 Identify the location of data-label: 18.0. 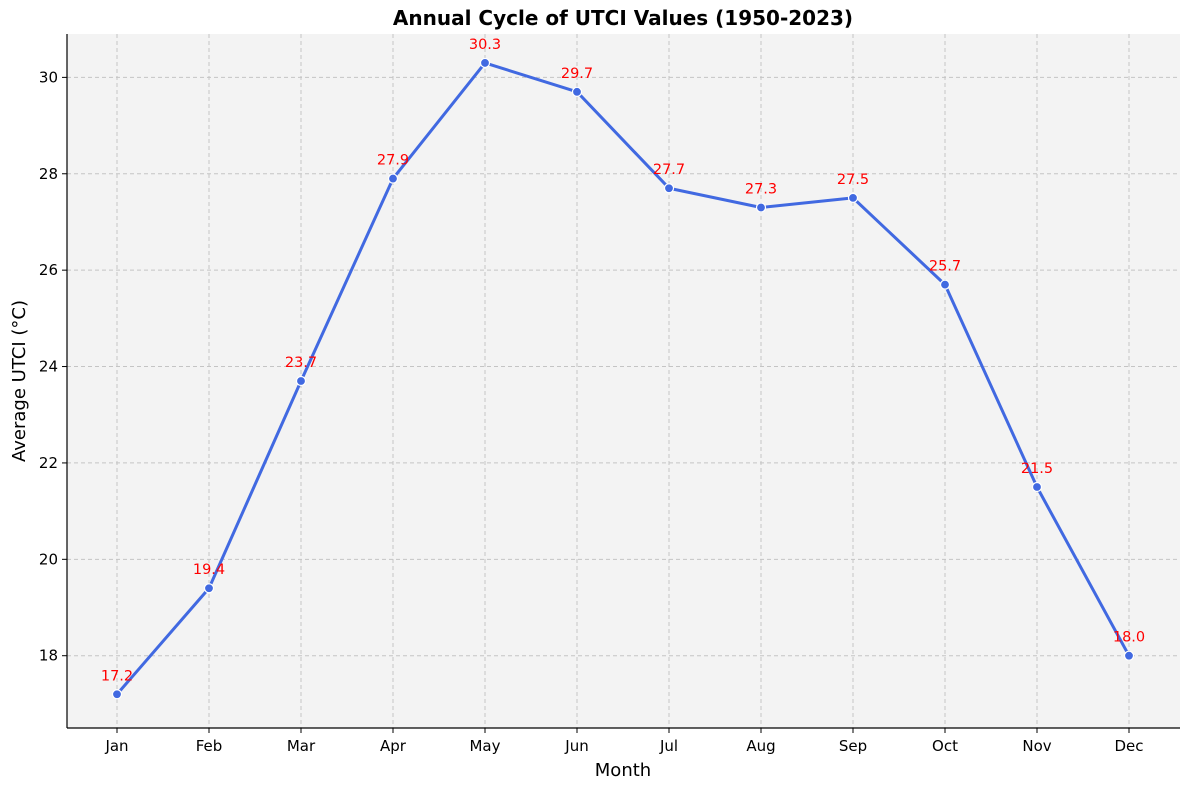
(1129, 638).